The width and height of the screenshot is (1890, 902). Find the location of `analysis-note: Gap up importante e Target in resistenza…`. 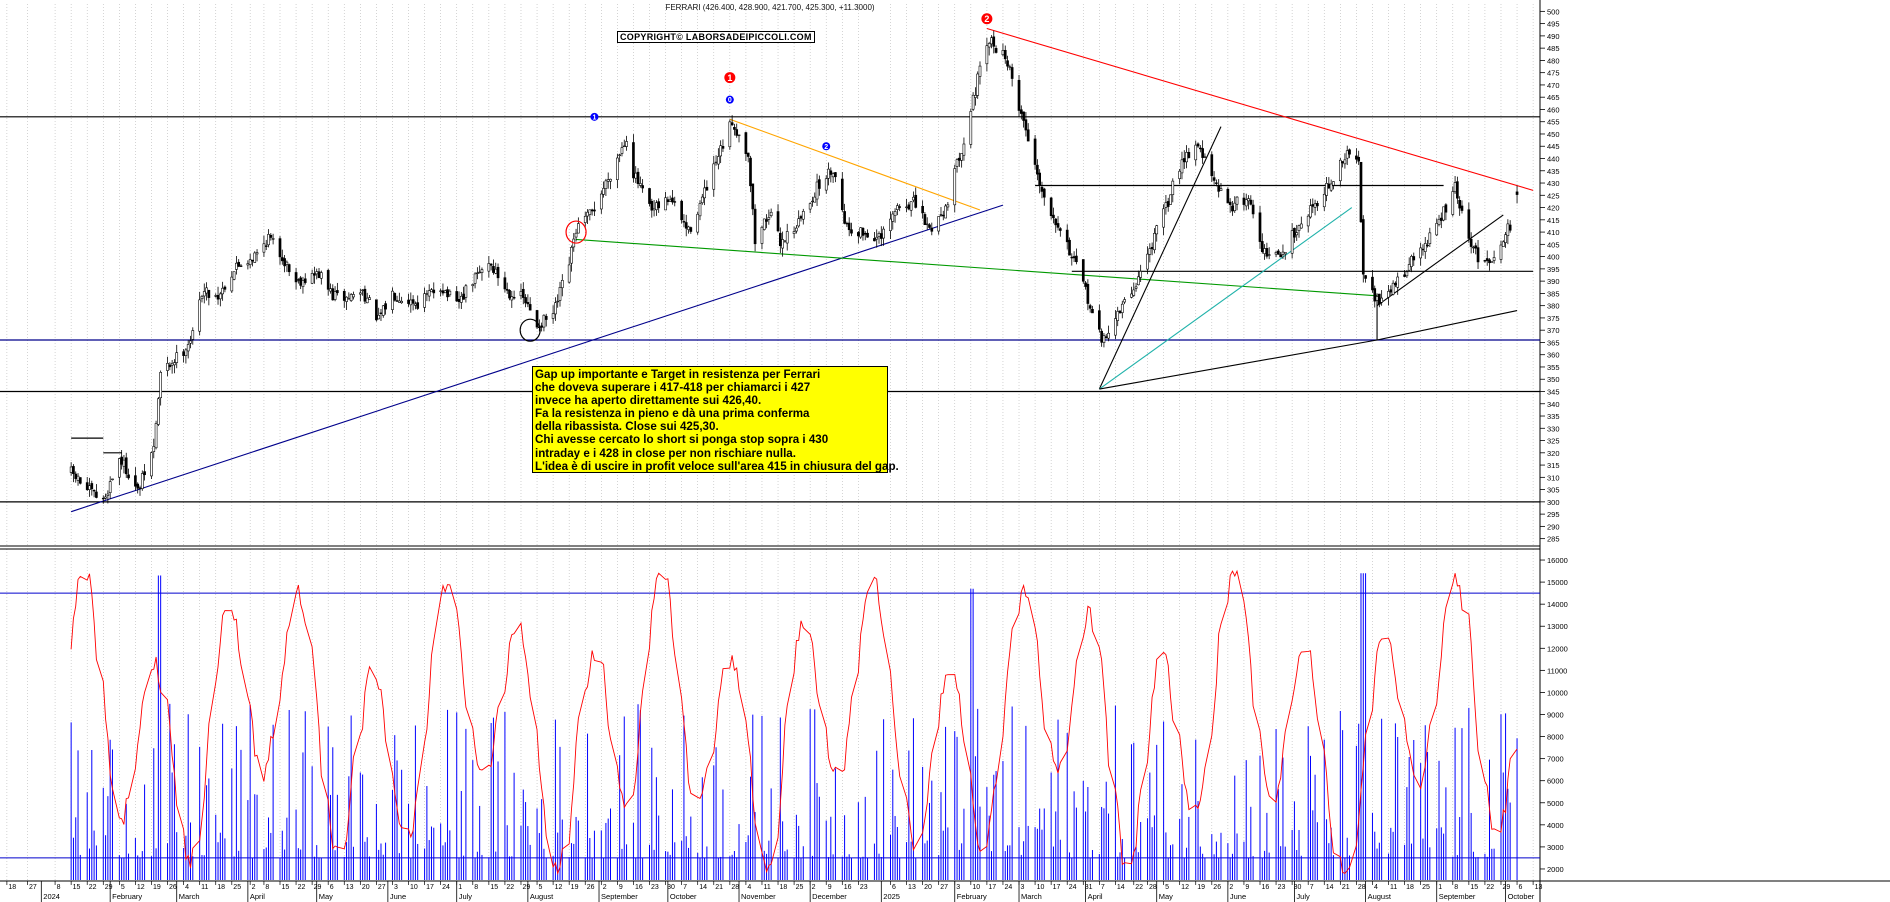

analysis-note: Gap up importante e Target in resistenza… is located at coordinates (715, 419).